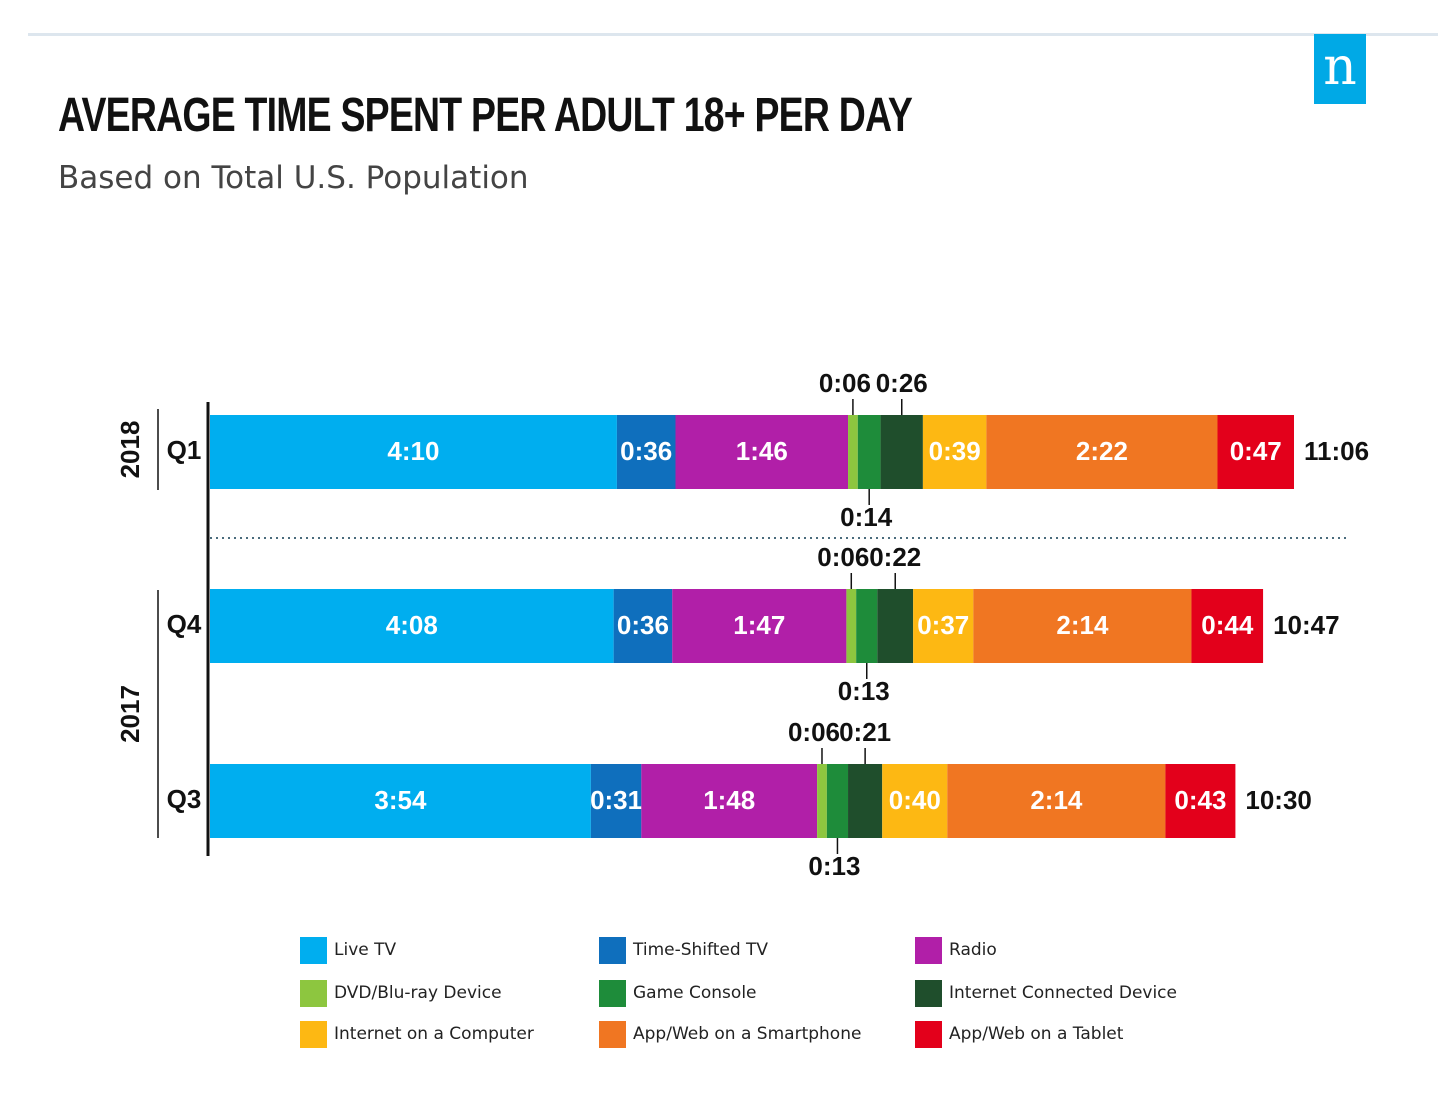 The image size is (1456, 1104). I want to click on legend-label: DVD/Blu-ray Device, so click(418, 993).